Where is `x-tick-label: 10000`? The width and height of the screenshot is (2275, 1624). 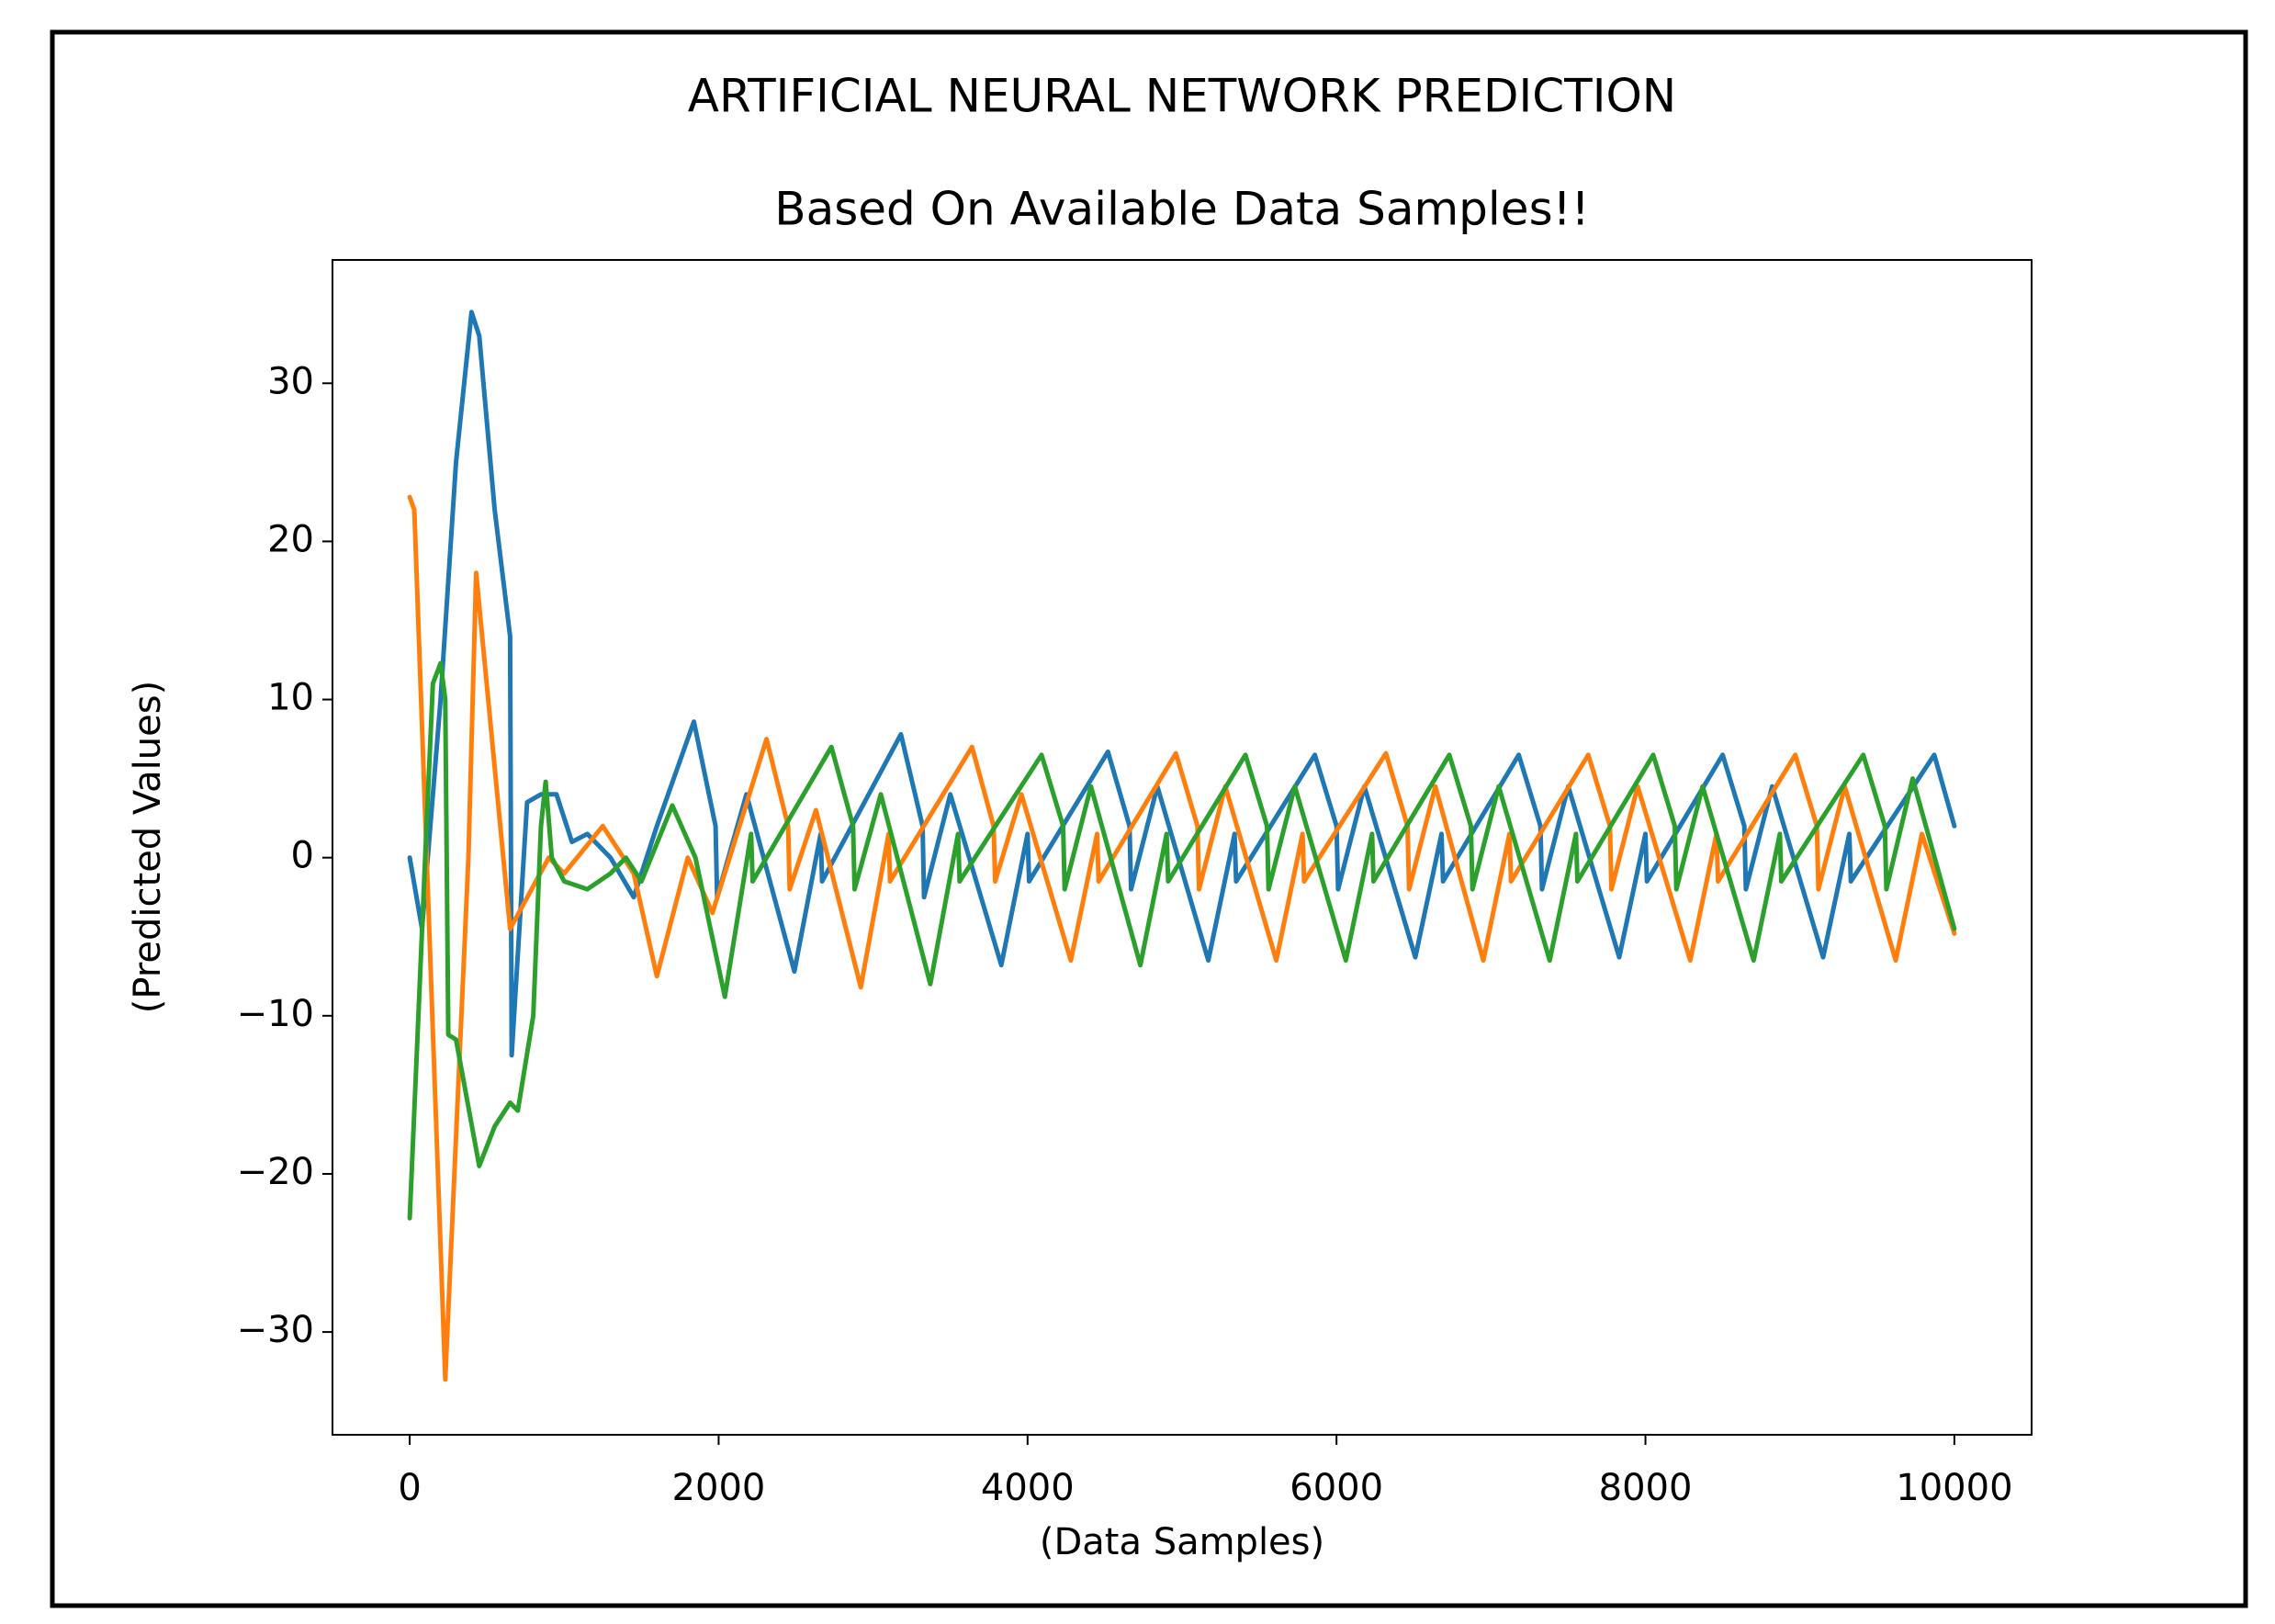
x-tick-label: 10000 is located at coordinates (1954, 1488).